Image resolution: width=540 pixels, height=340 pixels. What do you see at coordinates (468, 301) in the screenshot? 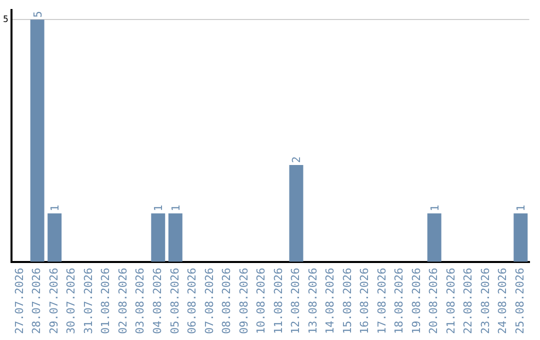
I see `x-tick-label: 22.08.2026` at bounding box center [468, 301].